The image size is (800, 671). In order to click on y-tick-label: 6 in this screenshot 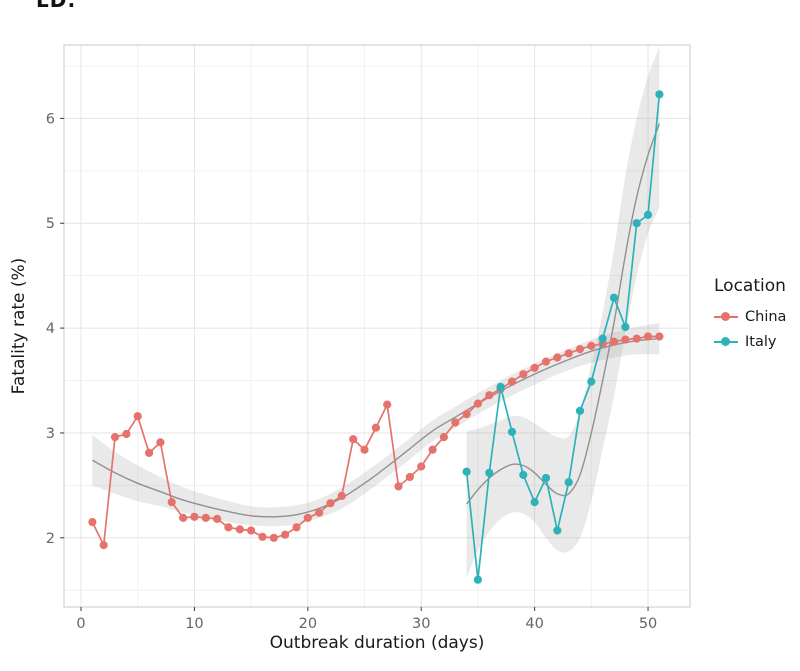, I will do `click(50, 119)`.